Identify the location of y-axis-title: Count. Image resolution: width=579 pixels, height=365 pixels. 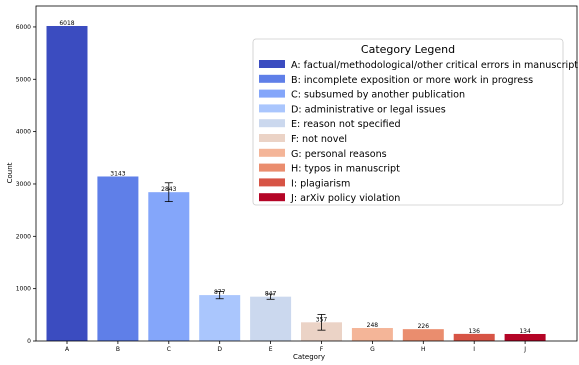
(10, 172).